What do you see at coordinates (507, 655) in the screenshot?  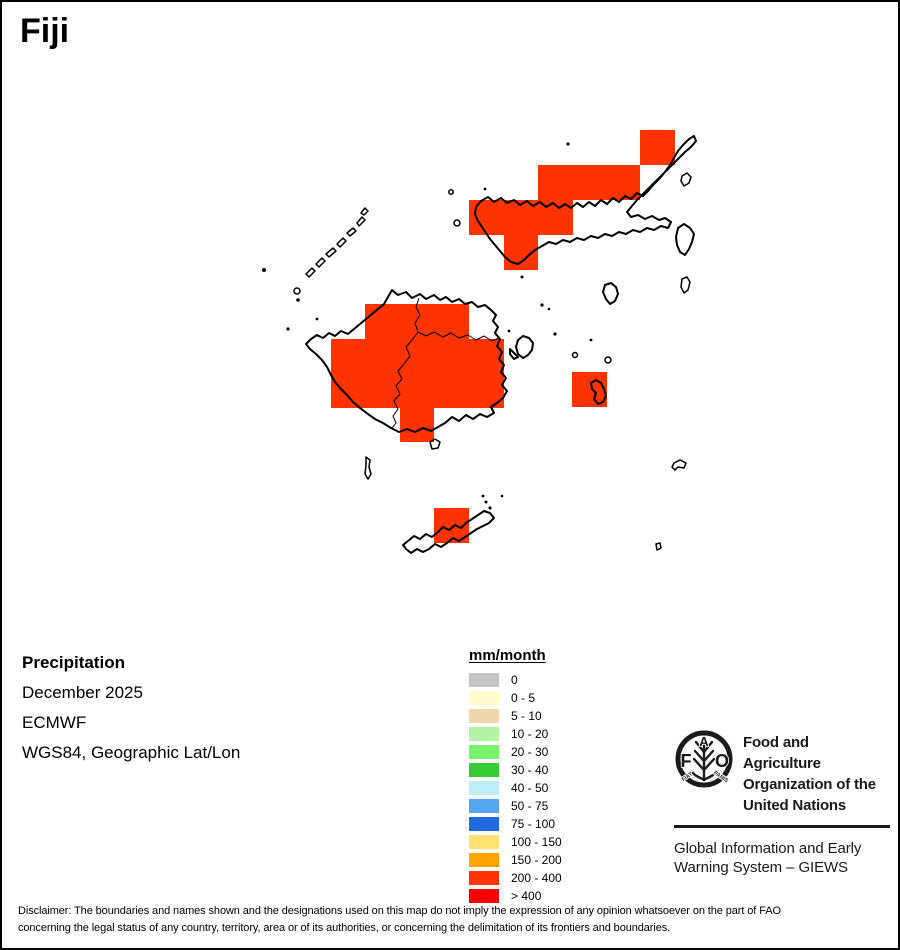 I see `legend-title: mm/month` at bounding box center [507, 655].